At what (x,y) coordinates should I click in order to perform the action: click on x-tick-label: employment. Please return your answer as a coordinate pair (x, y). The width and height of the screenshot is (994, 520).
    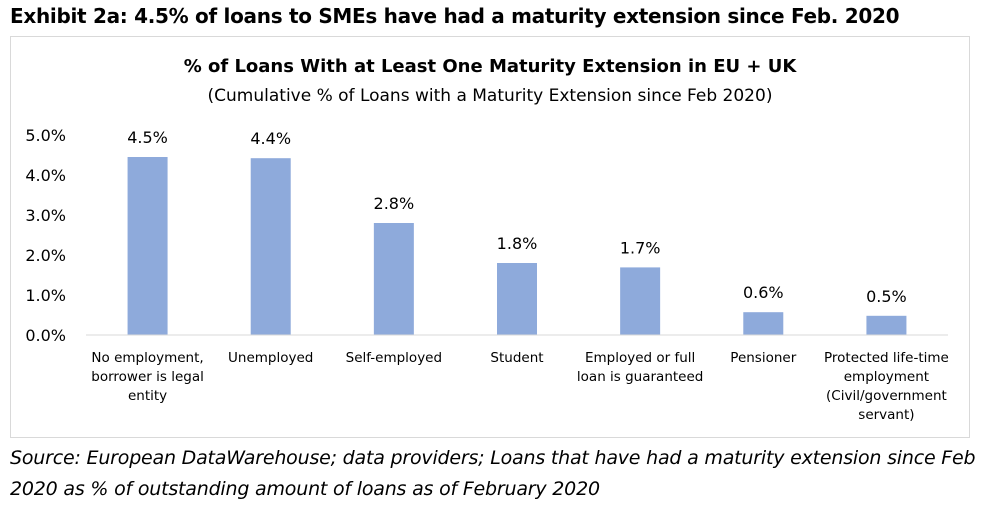
    Looking at the image, I should click on (886, 377).